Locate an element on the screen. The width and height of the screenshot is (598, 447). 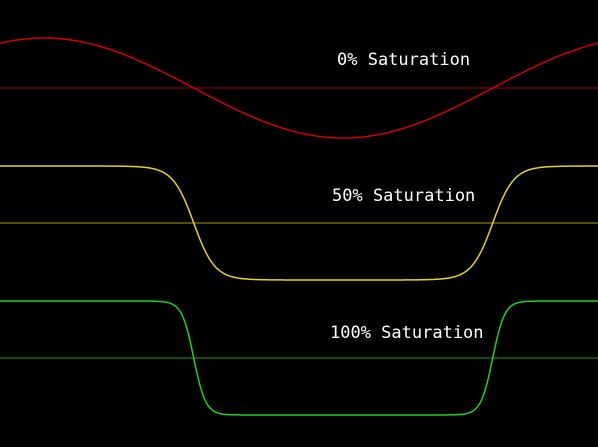
label-1: 50% Saturation is located at coordinates (403, 196).